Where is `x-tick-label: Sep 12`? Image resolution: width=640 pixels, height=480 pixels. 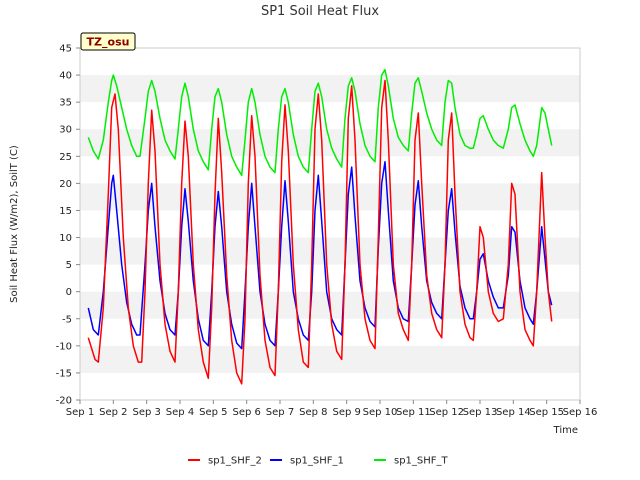
x-tick-label: Sep 12 is located at coordinates (446, 412).